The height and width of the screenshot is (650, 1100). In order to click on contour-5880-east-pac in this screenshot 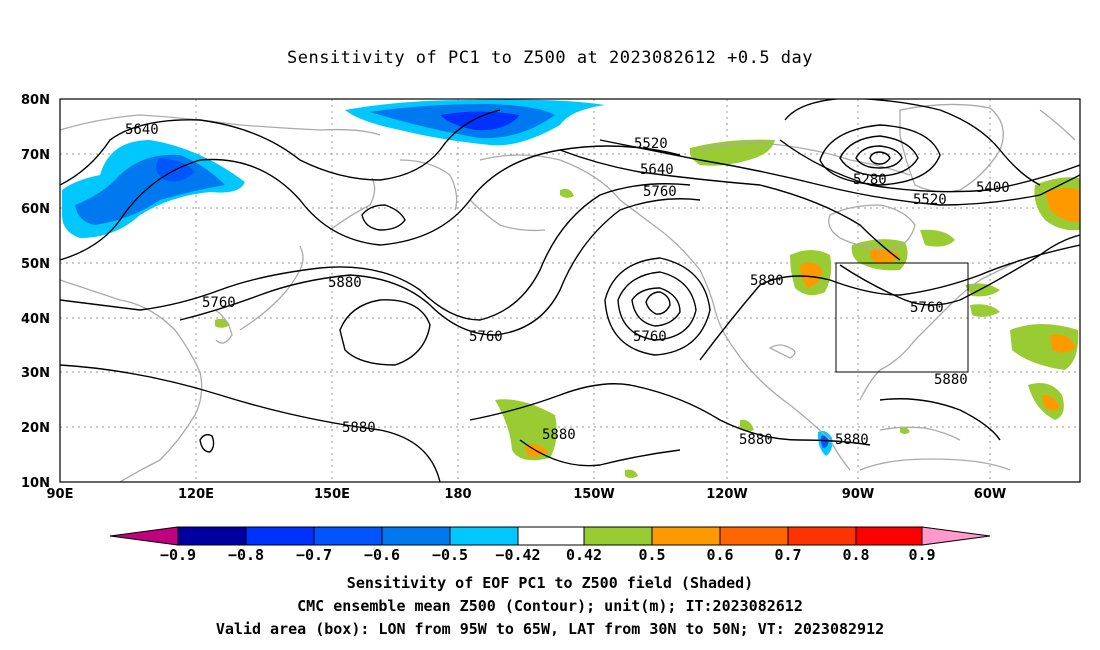, I will do `click(600, 453)`.